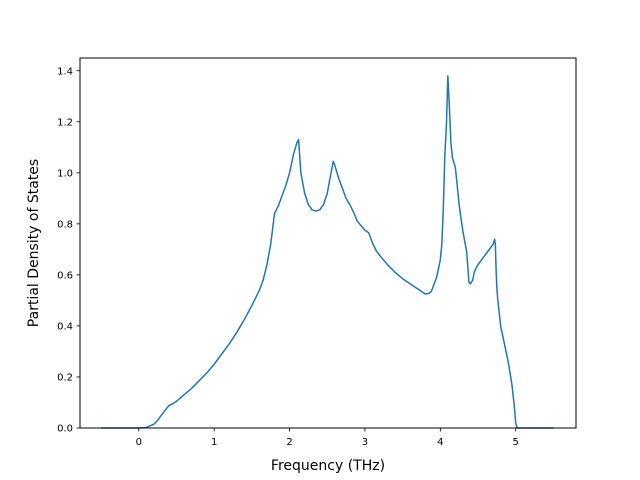  I want to click on x-tick-label: 3, so click(365, 442).